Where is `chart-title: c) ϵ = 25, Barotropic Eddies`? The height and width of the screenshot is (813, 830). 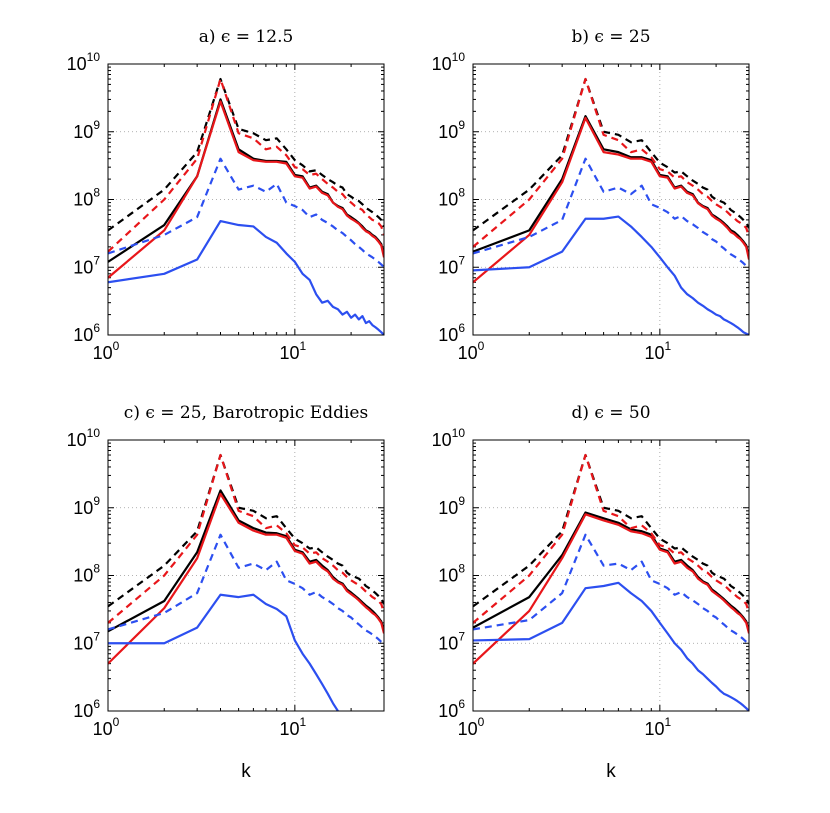 chart-title: c) ϵ = 25, Barotropic Eddies is located at coordinates (246, 413).